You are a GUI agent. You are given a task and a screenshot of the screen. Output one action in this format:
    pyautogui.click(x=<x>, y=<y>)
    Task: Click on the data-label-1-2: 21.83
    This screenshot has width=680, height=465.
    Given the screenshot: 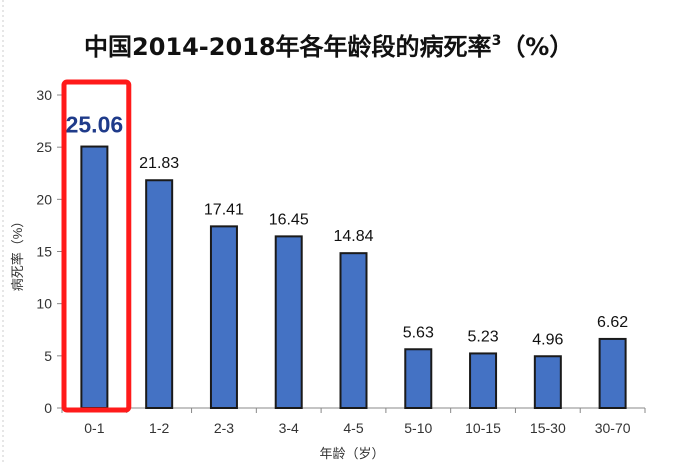 What is the action you would take?
    pyautogui.click(x=159, y=163)
    